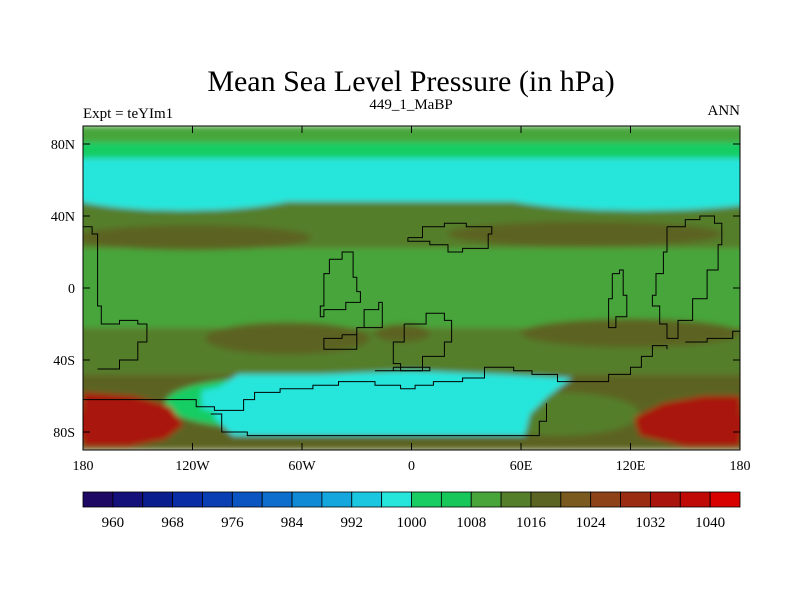 The image size is (800, 600). Describe the element at coordinates (411, 511) in the screenshot. I see `colorbar: 960 968 976 984 992 1000 1008 1016 1024 1032 1040` at that location.